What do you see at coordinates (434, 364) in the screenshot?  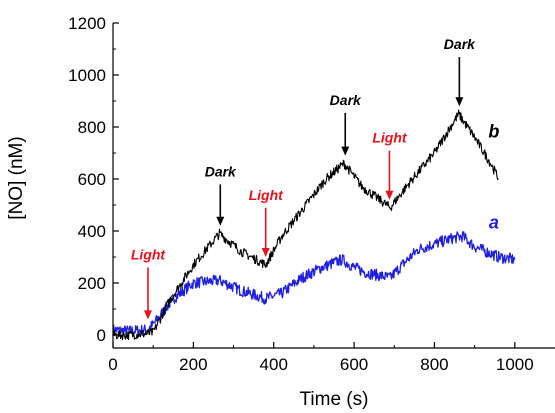 I see `x-tick-label: 800` at bounding box center [434, 364].